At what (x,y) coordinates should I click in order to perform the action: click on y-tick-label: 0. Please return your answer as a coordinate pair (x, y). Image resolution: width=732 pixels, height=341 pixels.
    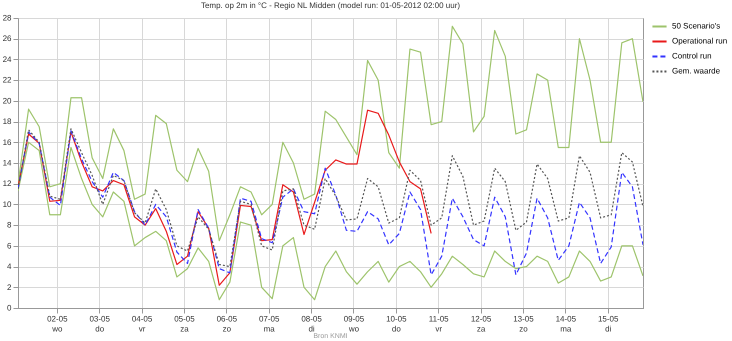
    Looking at the image, I should click on (9, 308).